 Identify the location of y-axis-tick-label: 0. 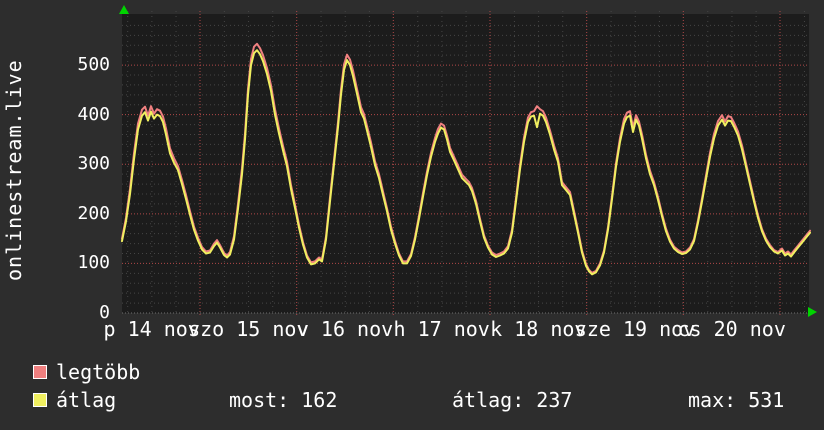
(104, 312).